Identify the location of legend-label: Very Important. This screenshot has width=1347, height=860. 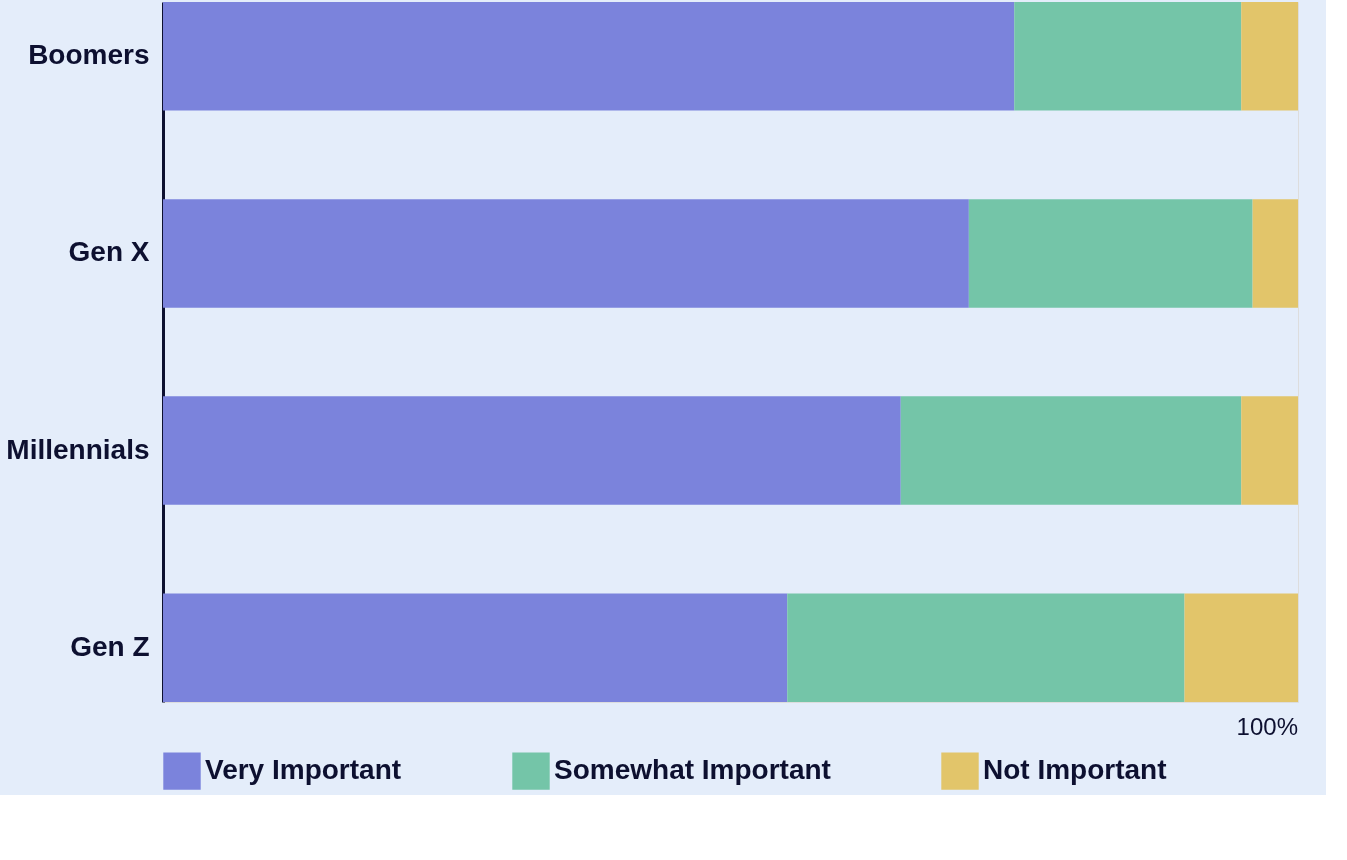
(303, 770).